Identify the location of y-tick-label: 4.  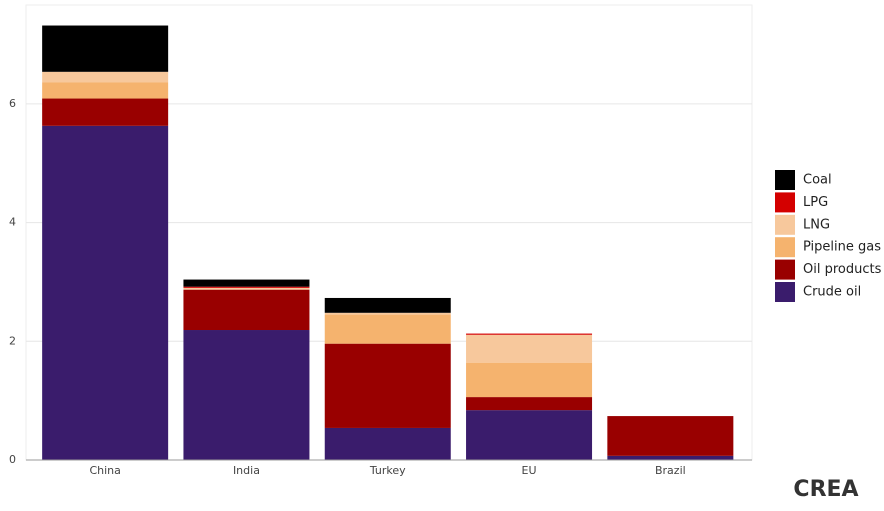
(12, 222).